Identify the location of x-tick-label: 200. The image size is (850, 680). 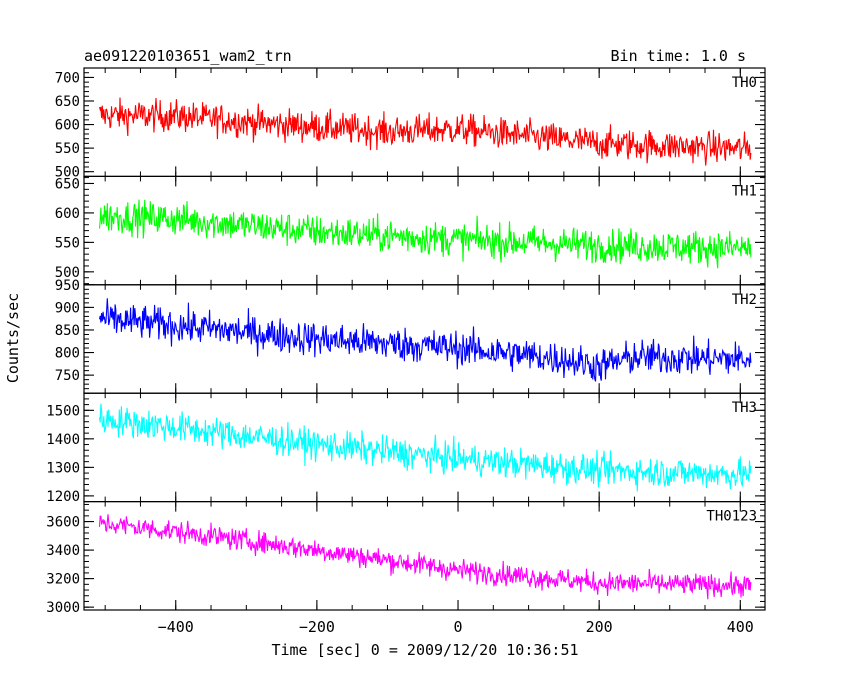
(599, 627).